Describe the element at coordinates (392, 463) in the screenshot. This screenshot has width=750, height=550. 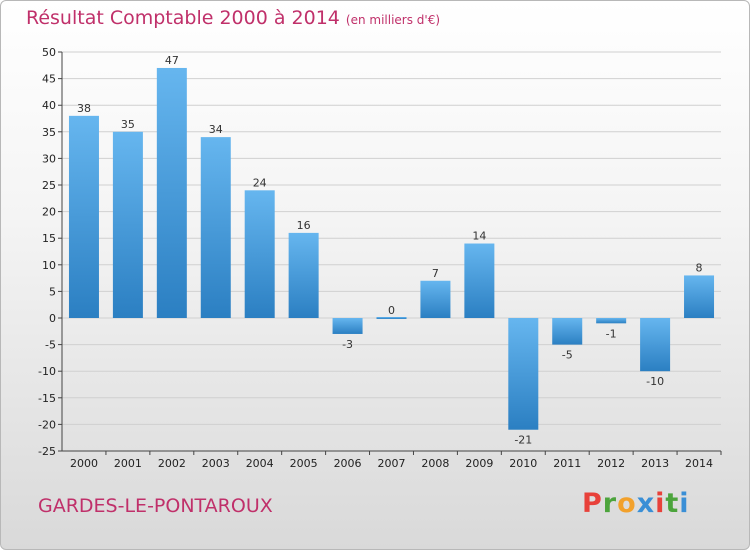
I see `x-tick-label-2007: 2007` at that location.